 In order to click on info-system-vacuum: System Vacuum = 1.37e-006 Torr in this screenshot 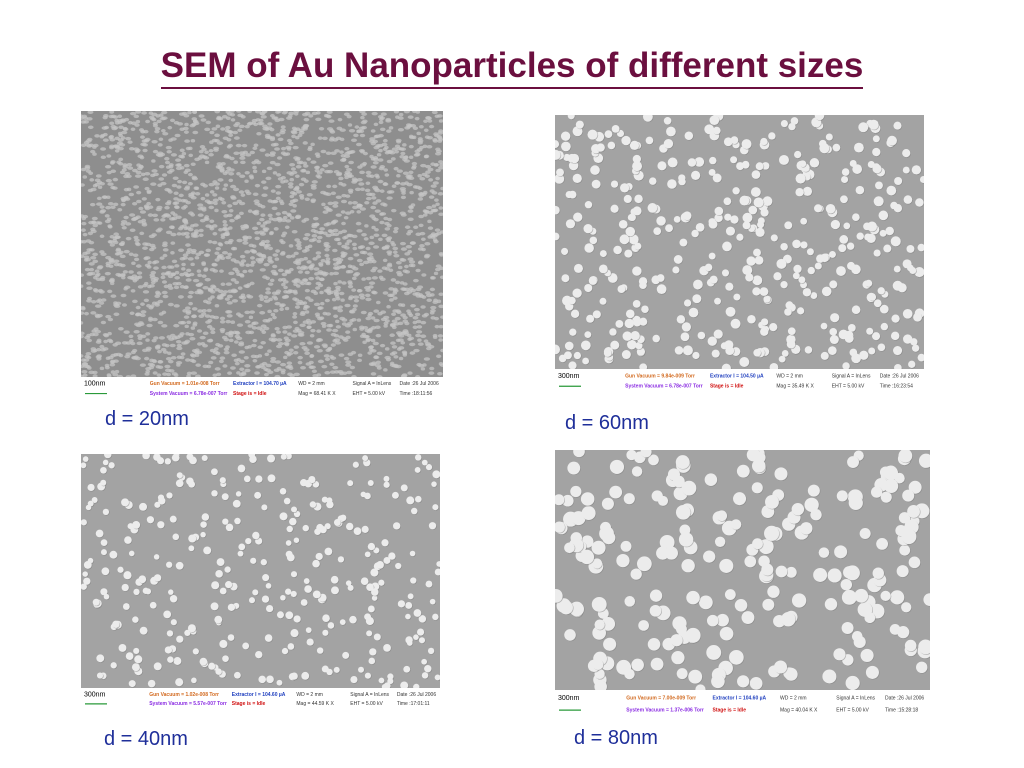, I will do `click(665, 710)`.